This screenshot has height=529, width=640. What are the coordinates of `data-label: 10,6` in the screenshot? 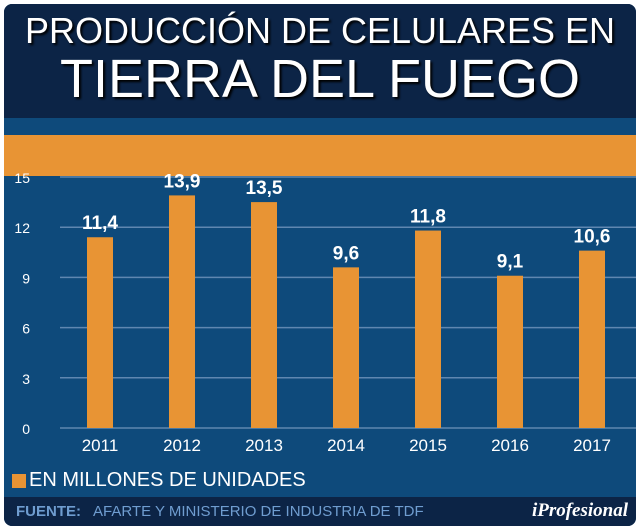 It's located at (592, 237).